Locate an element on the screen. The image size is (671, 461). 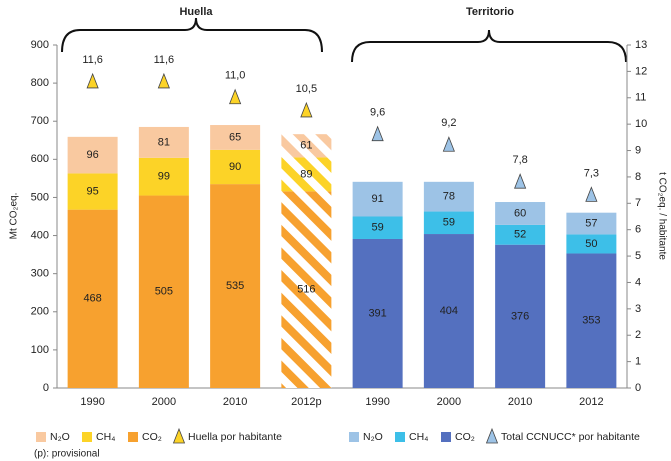
group-label: Territorio is located at coordinates (490, 12).